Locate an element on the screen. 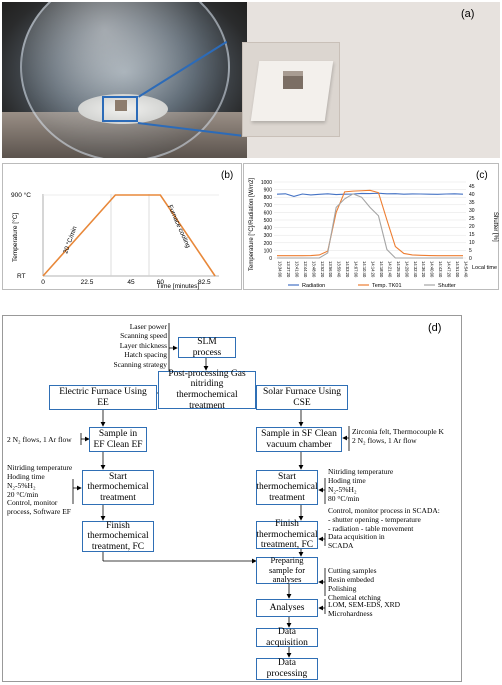 The height and width of the screenshot is (685, 502). c-x-tick-label: 14:18:00 is located at coordinates (381, 269).